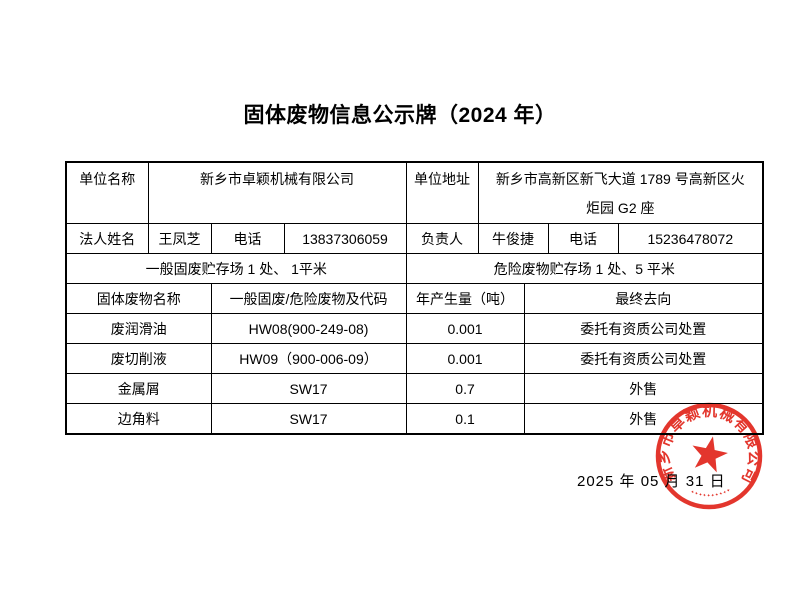 Image resolution: width=800 pixels, height=600 pixels. What do you see at coordinates (236, 268) in the screenshot?
I see `general-storage-cell: 一般固废贮存场 1 处、 1平米` at bounding box center [236, 268].